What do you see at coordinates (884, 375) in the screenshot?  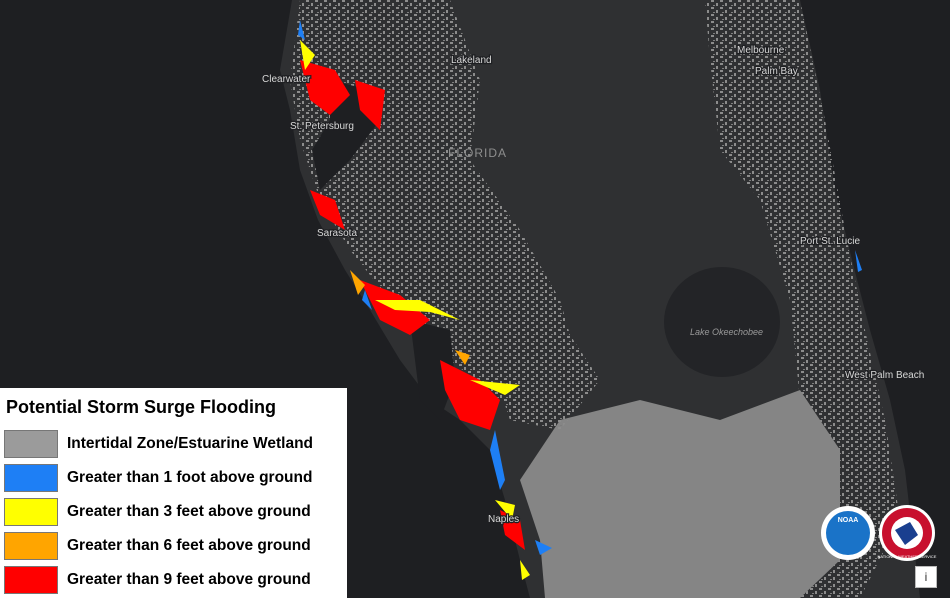 I see `map-label: West Palm Beach` at bounding box center [884, 375].